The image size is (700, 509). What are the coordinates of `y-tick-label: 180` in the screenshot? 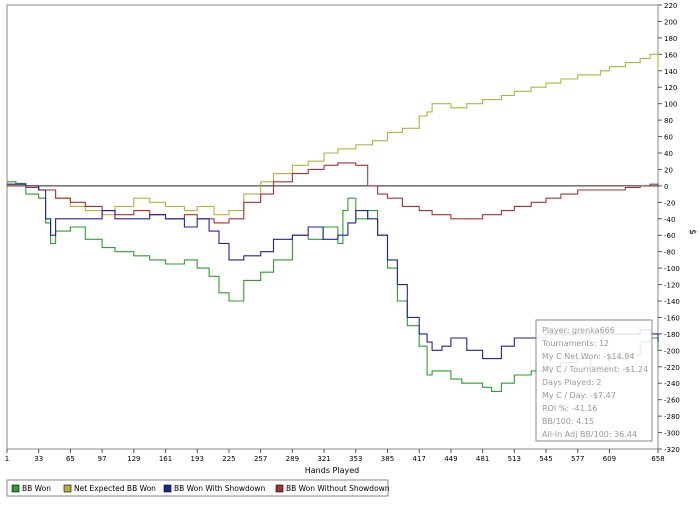 It's located at (670, 39).